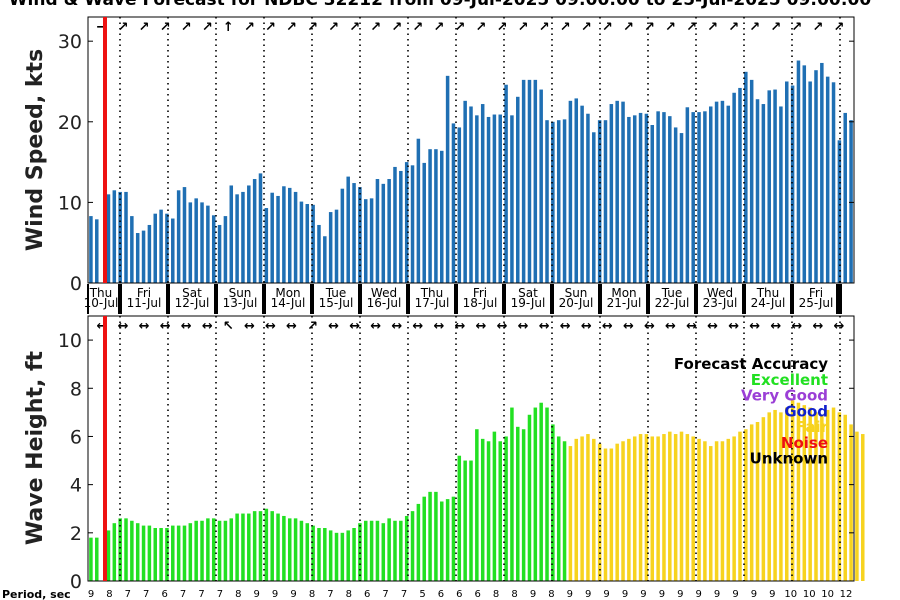  What do you see at coordinates (528, 303) in the screenshot?
I see `date-label: 19-Jul` at bounding box center [528, 303].